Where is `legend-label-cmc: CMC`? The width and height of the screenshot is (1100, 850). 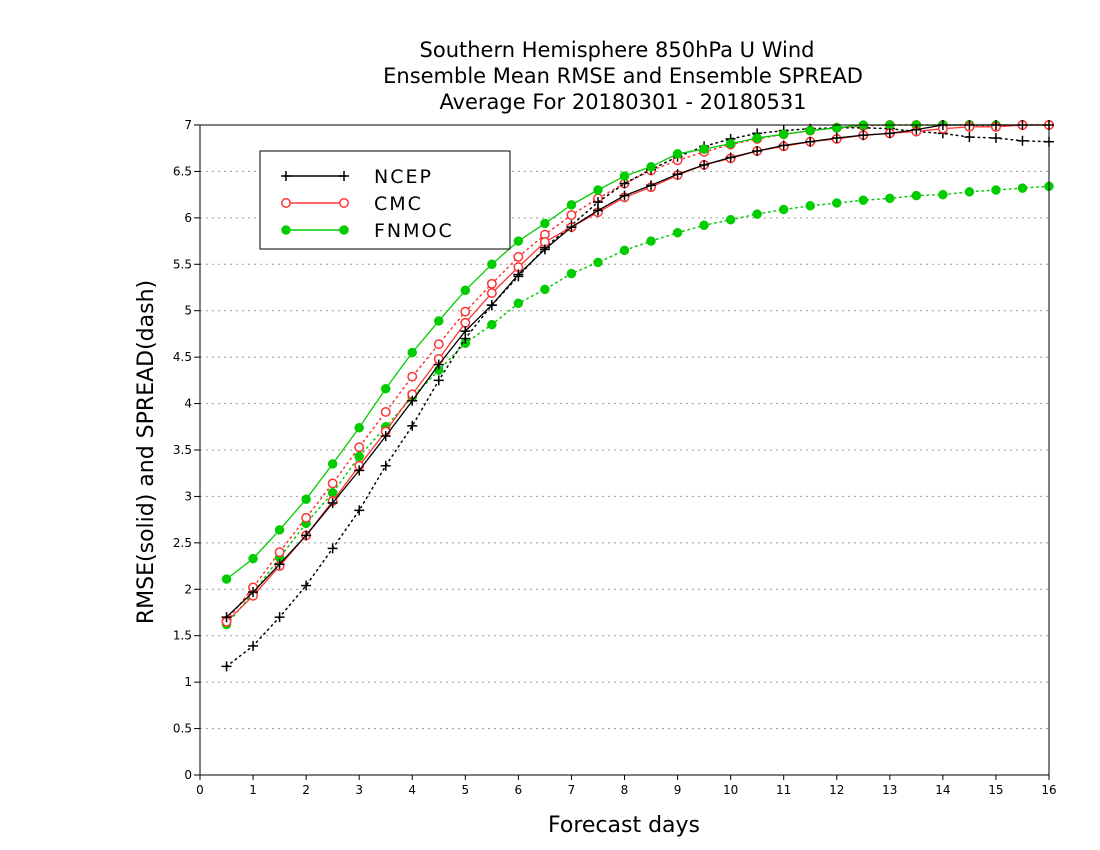 legend-label-cmc: CMC is located at coordinates (398, 204).